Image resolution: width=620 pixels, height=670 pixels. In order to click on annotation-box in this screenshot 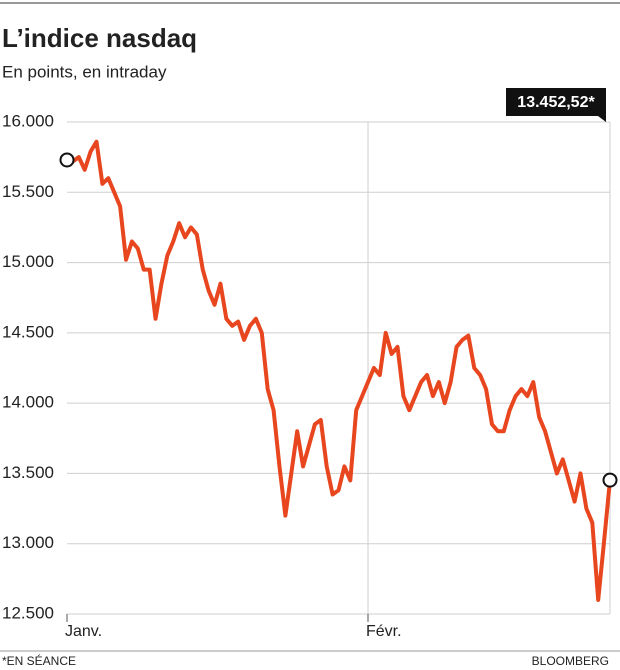, I will do `click(556, 102)`.